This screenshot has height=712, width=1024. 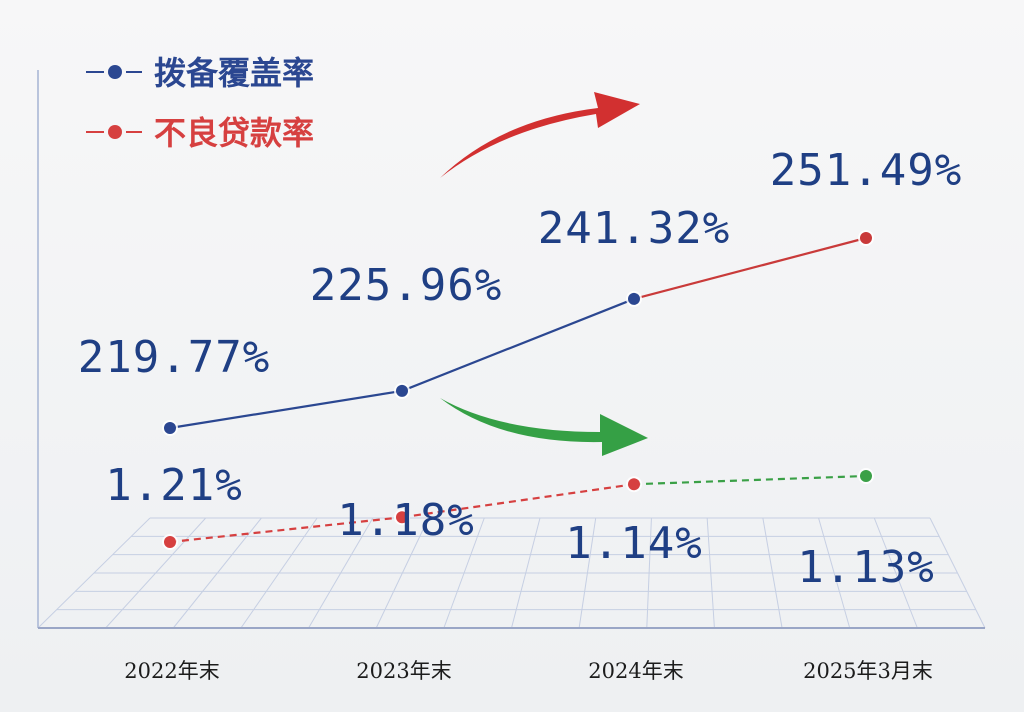 What do you see at coordinates (171, 671) in the screenshot?
I see `x-tick-label: 2022年末` at bounding box center [171, 671].